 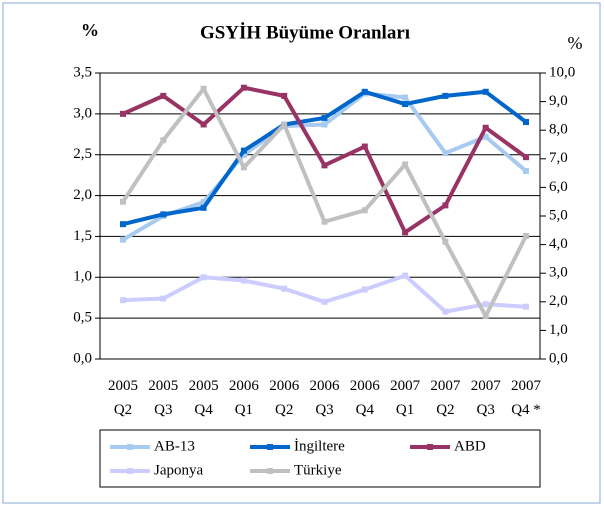 What do you see at coordinates (123, 398) in the screenshot?
I see `x-tick-label: 2005 Q2` at bounding box center [123, 398].